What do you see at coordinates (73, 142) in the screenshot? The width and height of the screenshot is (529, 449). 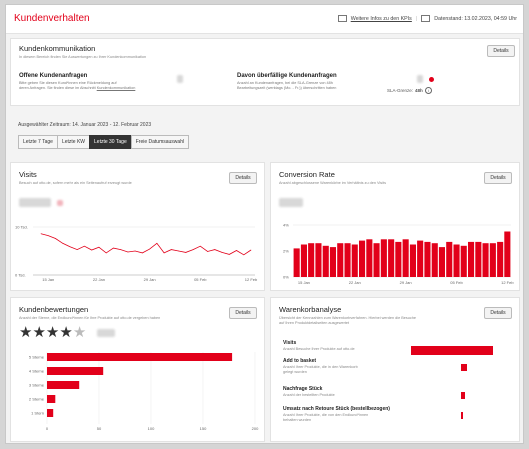 I see `period-last-week: Letzte KW` at bounding box center [73, 142].